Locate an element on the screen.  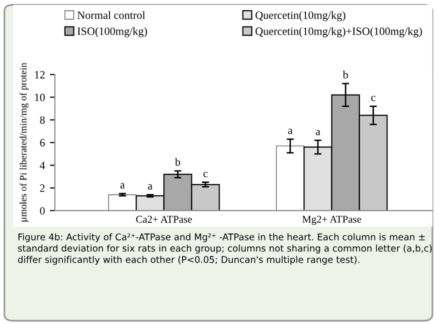
legend-label: Quercetin(10mg/kg) is located at coordinates (301, 16).